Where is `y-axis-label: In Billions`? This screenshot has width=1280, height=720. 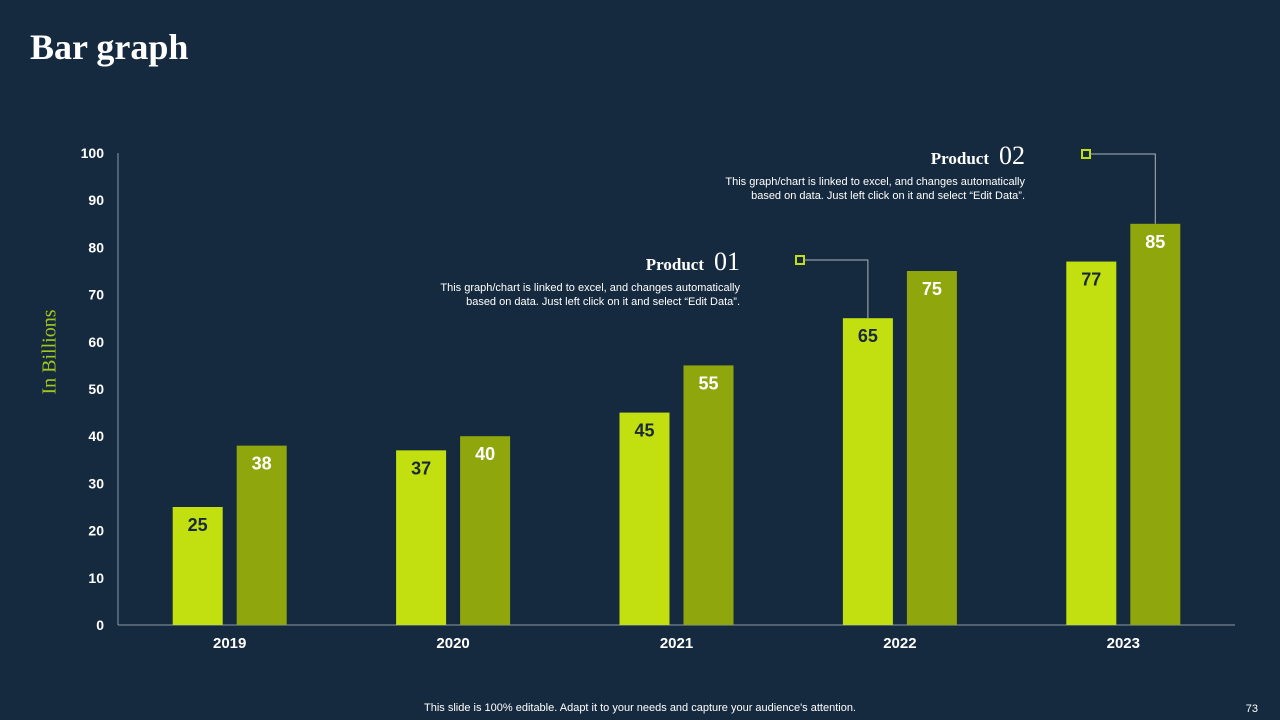
y-axis-label: In Billions is located at coordinates (49, 352).